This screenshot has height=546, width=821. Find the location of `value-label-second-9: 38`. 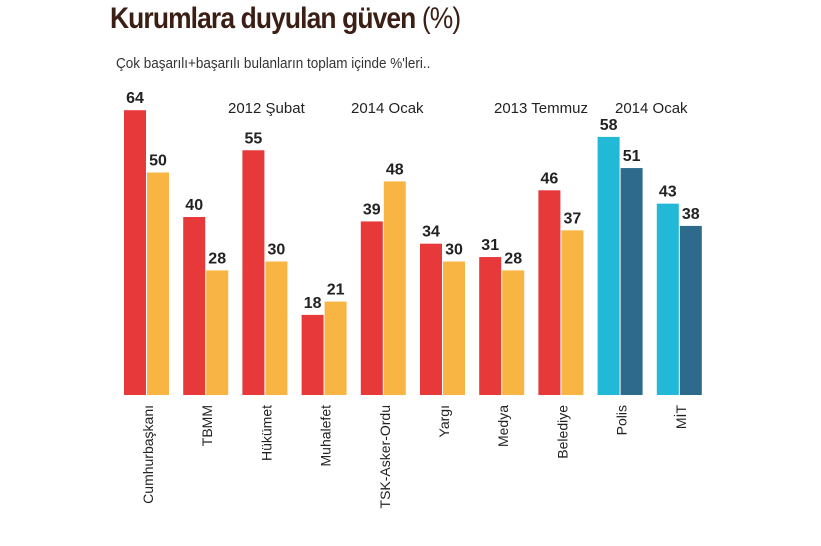

value-label-second-9: 38 is located at coordinates (691, 214).